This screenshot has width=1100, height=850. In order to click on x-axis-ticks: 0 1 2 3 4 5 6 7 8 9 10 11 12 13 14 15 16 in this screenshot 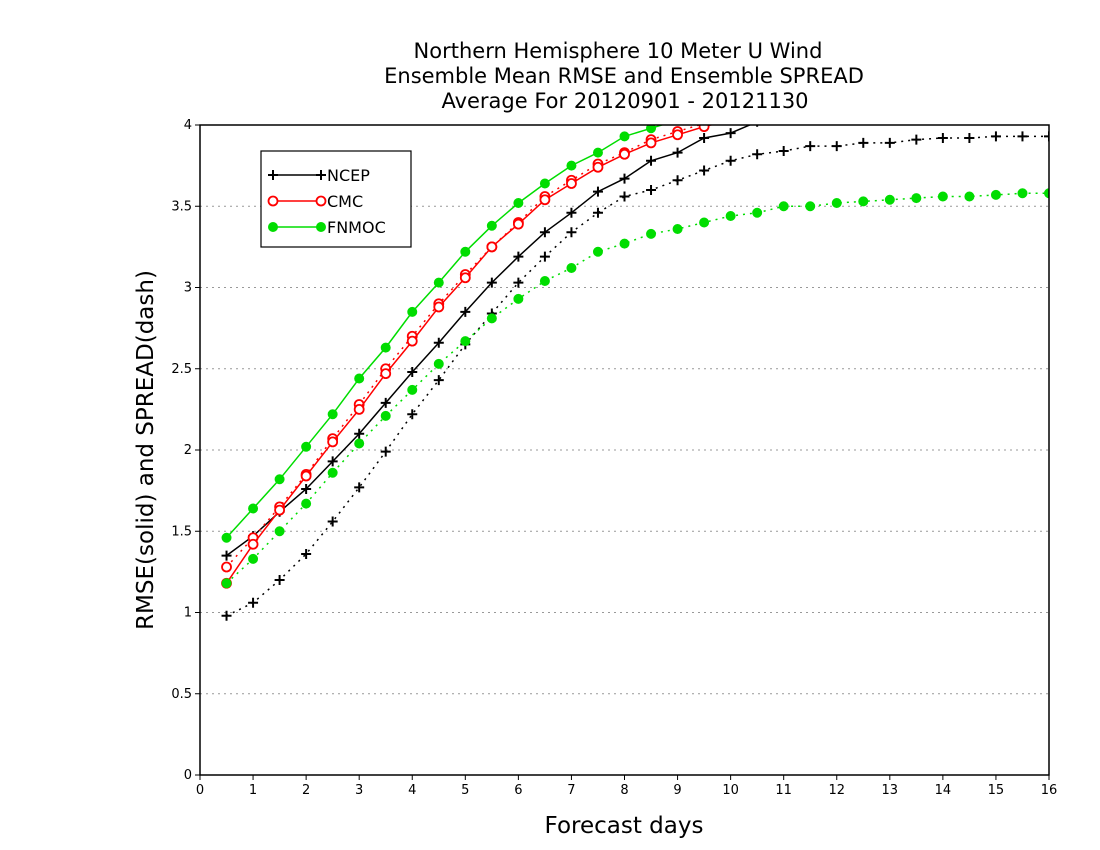, I will do `click(626, 786)`.